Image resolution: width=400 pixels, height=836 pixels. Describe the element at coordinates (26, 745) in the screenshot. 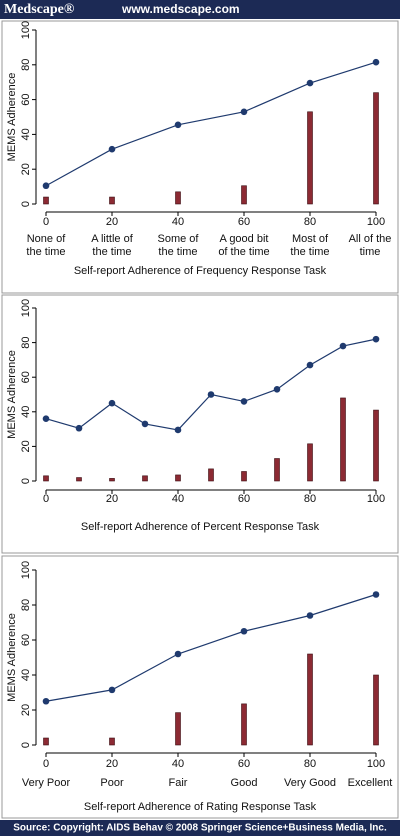

I see `y-tick-label: 0` at that location.